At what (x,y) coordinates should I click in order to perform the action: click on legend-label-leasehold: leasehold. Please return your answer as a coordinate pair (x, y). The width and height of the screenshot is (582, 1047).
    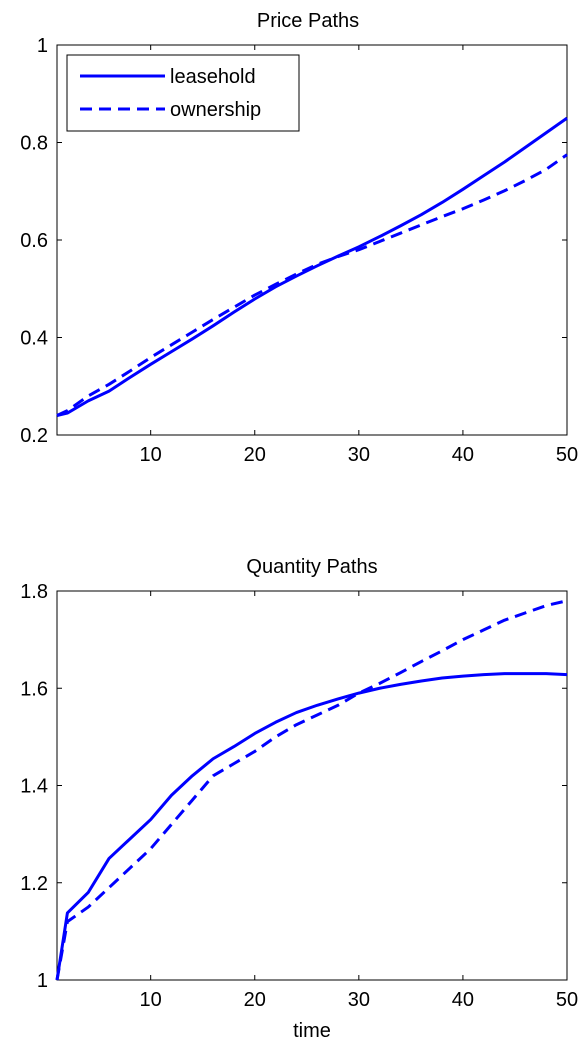
    Looking at the image, I should click on (213, 77).